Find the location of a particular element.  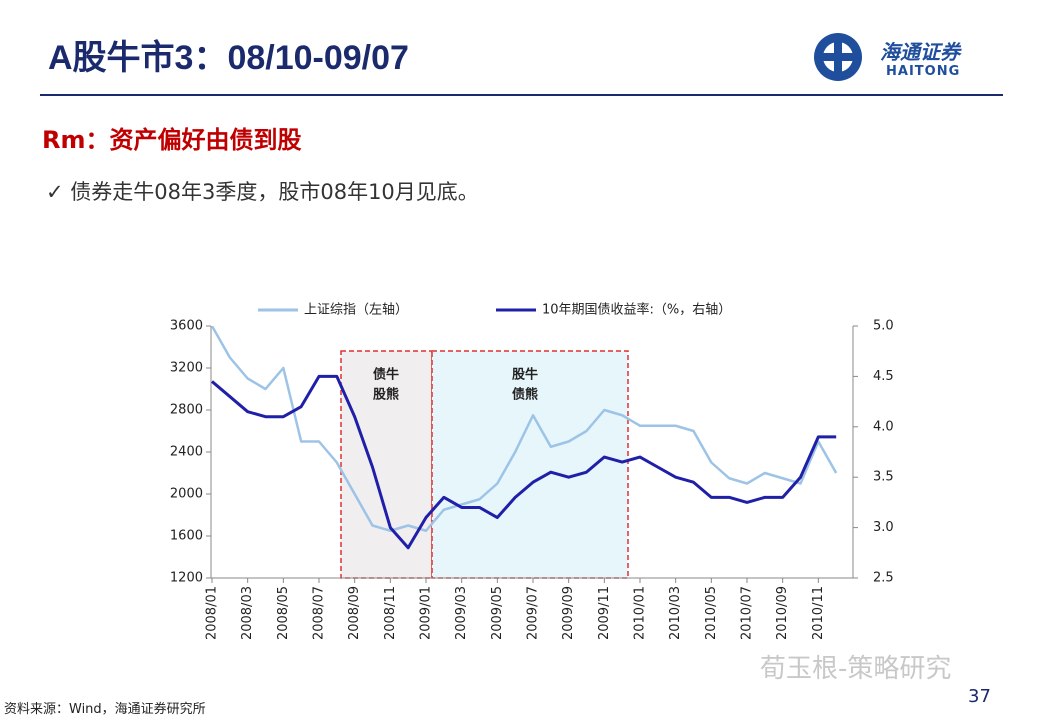

logo-subtext: HAITONG is located at coordinates (923, 71).